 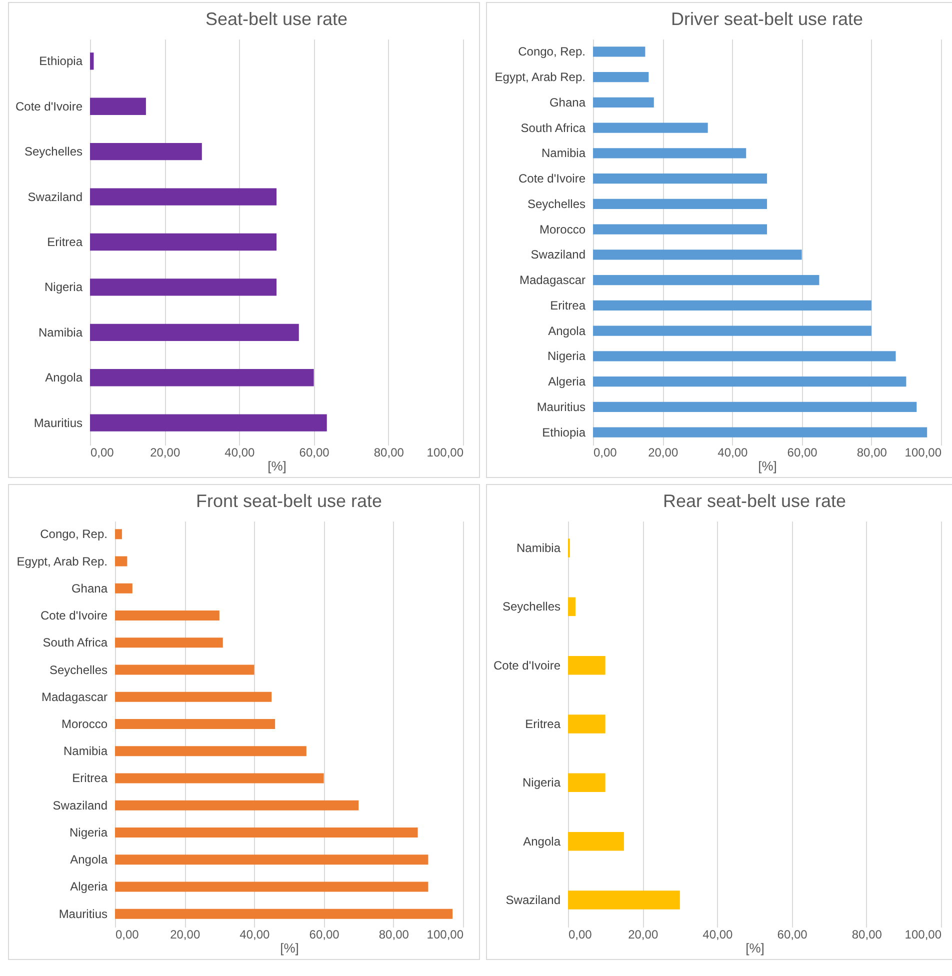 What do you see at coordinates (276, 19) in the screenshot?
I see `chart-title: Seat-belt use rate` at bounding box center [276, 19].